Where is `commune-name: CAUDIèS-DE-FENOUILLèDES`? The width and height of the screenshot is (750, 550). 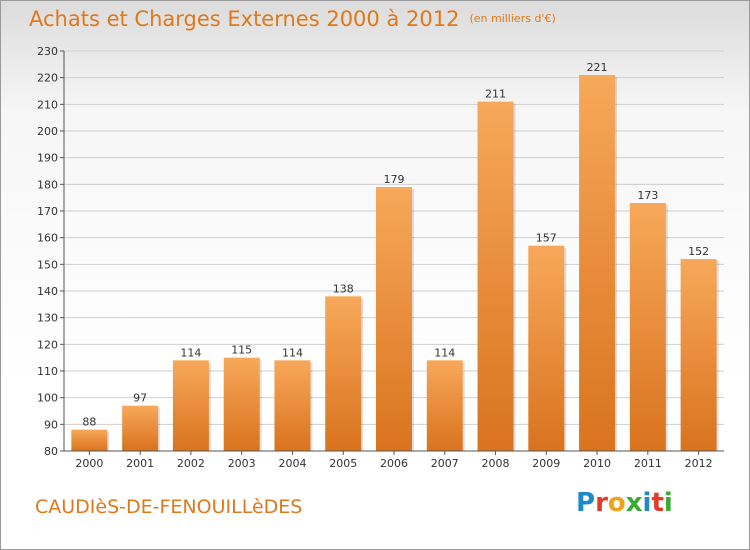 commune-name: CAUDIèS-DE-FENOUILLèDES is located at coordinates (169, 507).